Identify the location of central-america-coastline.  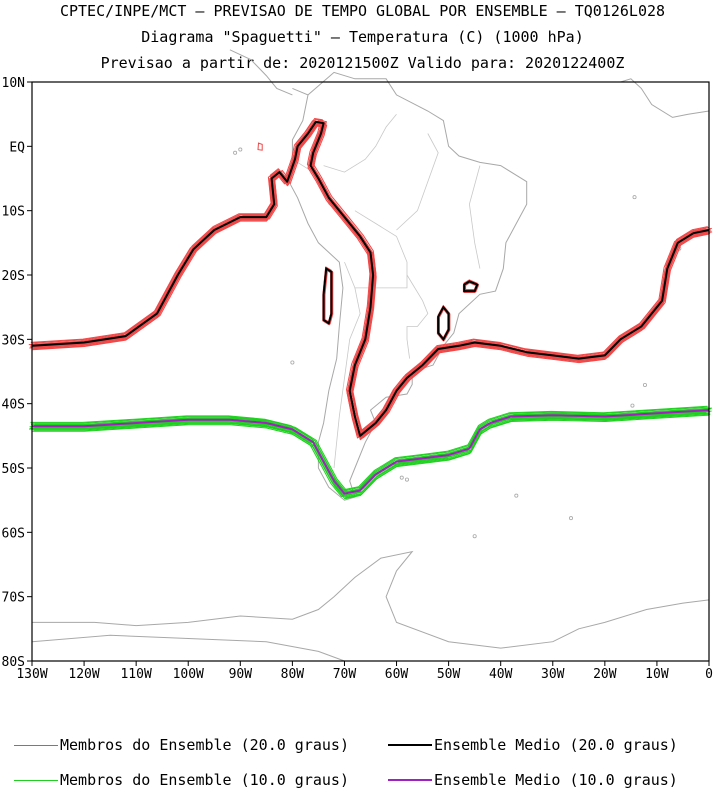
(261, 72).